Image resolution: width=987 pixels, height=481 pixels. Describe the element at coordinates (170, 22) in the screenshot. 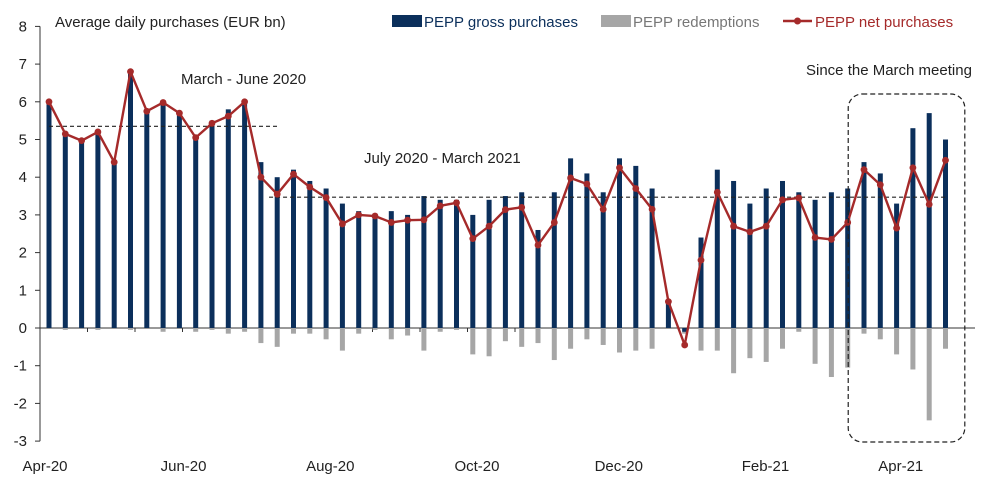

I see `chart-title: Average daily purchases (EUR bn)` at that location.